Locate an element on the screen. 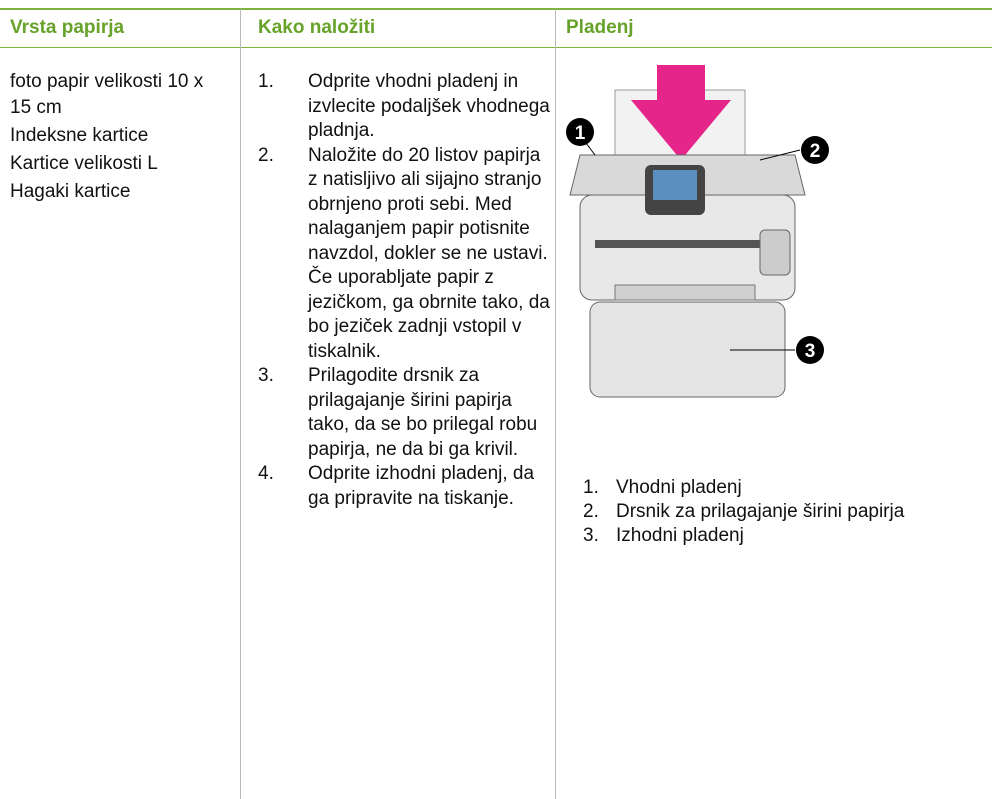 This screenshot has height=799, width=992. paper-type: Indeksne kartice is located at coordinates (79, 135).